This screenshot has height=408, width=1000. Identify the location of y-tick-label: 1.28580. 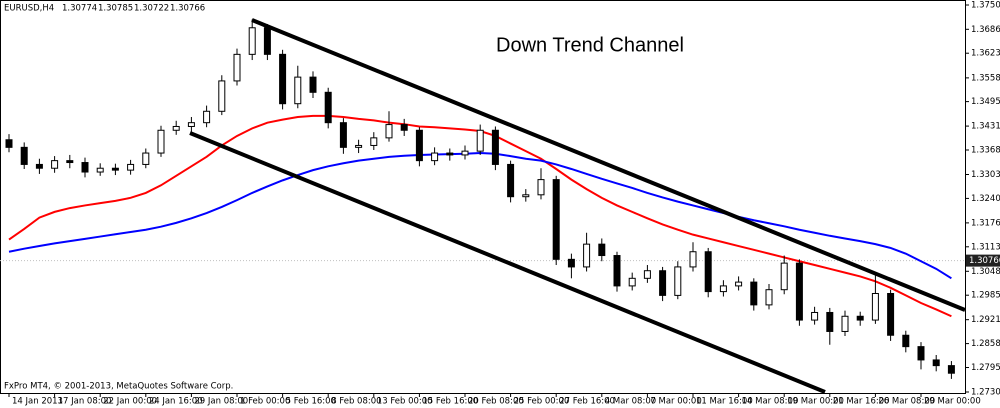
(985, 344).